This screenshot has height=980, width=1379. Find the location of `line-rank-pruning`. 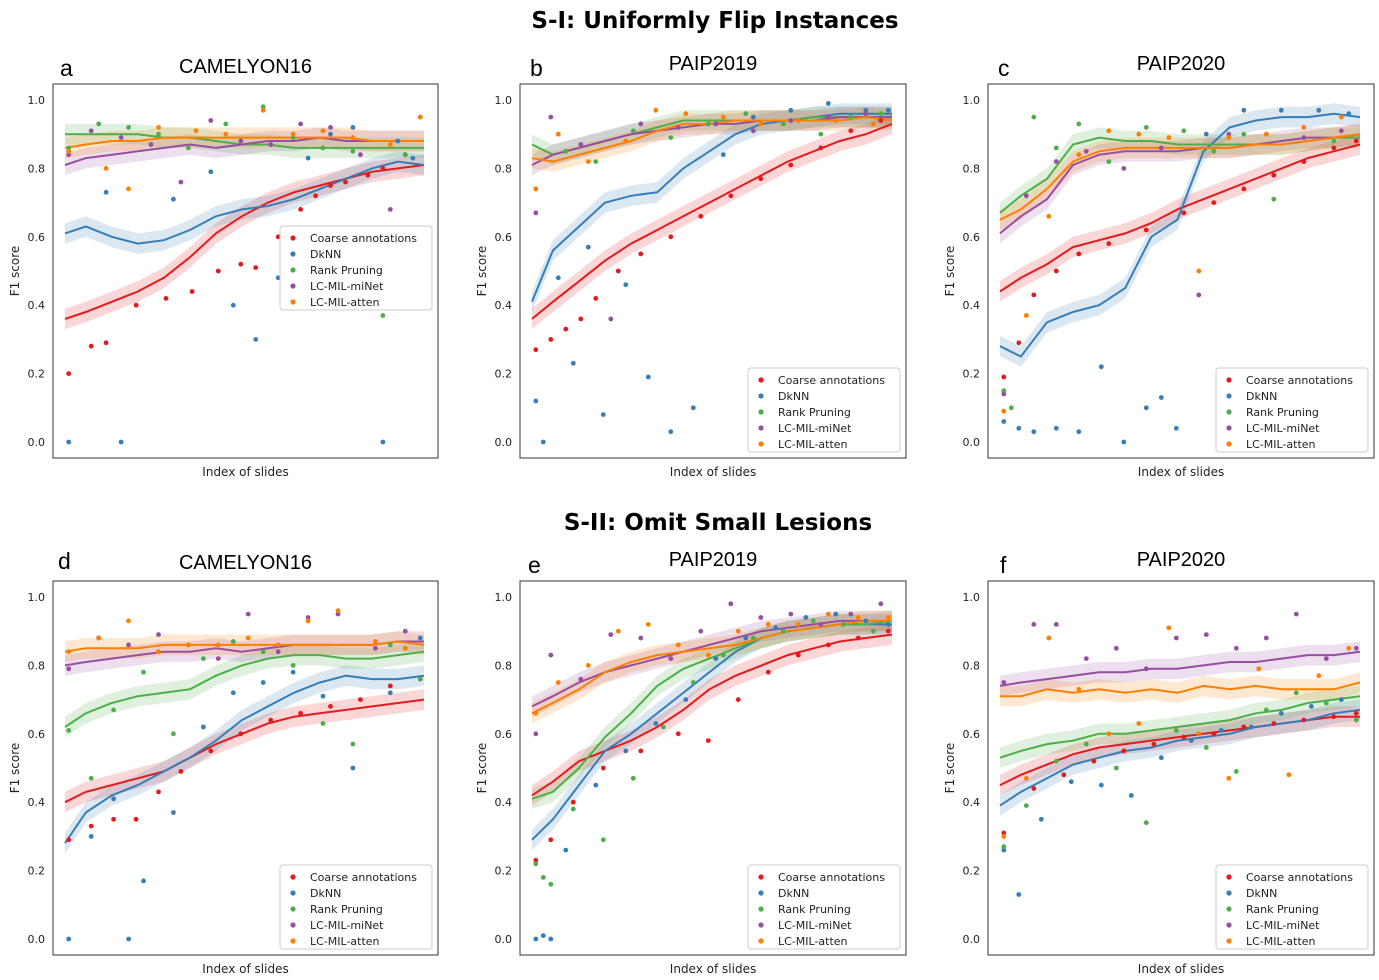

line-rank-pruning is located at coordinates (1180, 727).